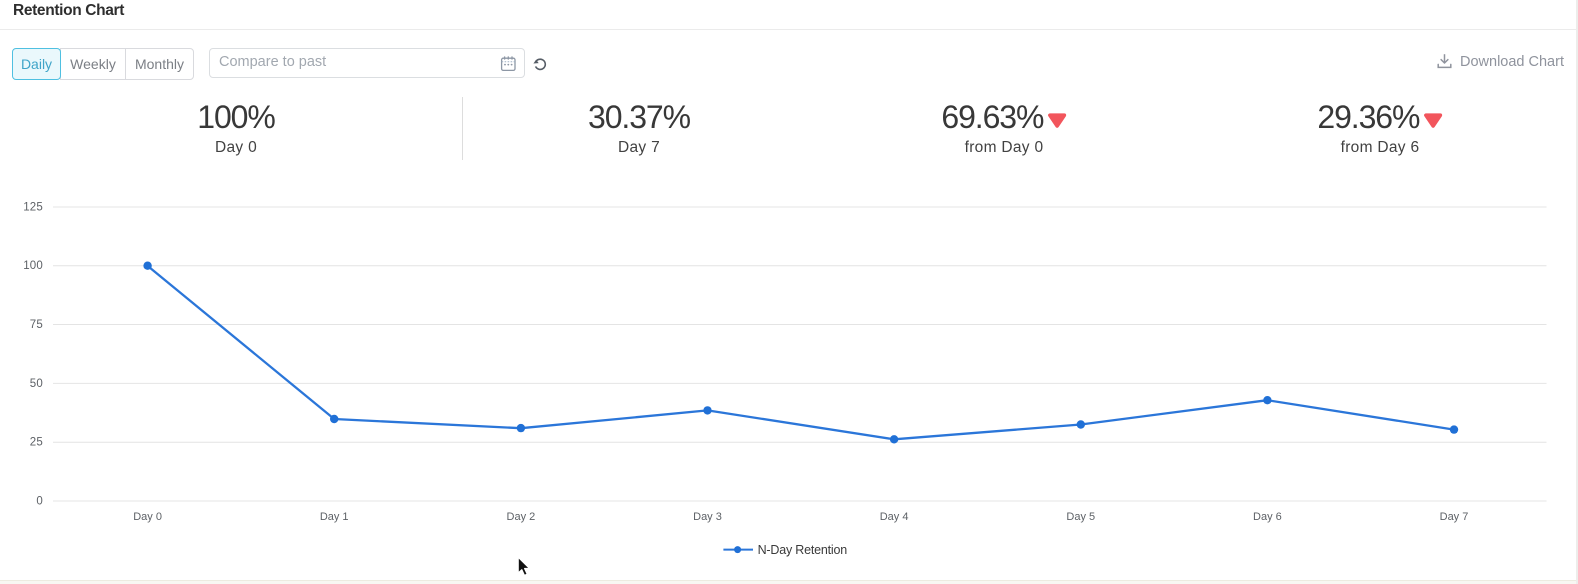 Image resolution: width=1578 pixels, height=584 pixels. I want to click on svg-text: Day 5, so click(1080, 517).